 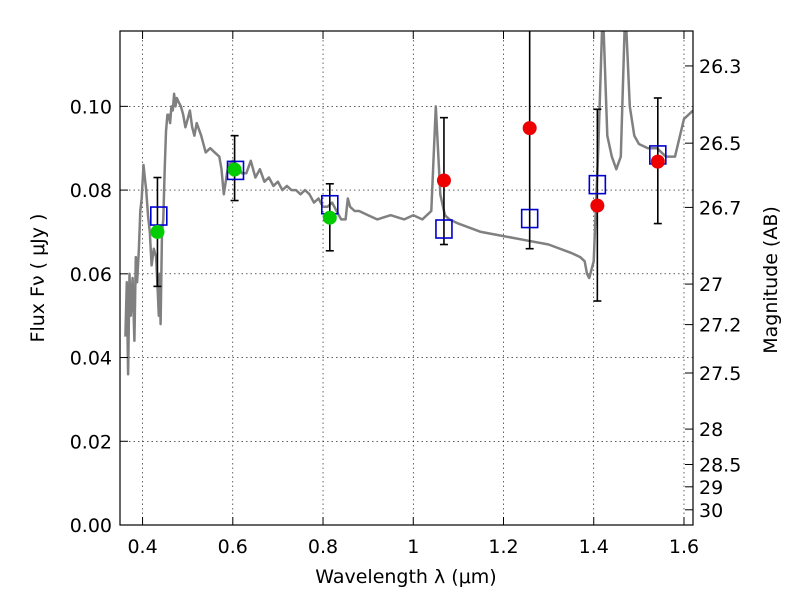 What do you see at coordinates (503, 547) in the screenshot?
I see `x-tick-label: 1.2` at bounding box center [503, 547].